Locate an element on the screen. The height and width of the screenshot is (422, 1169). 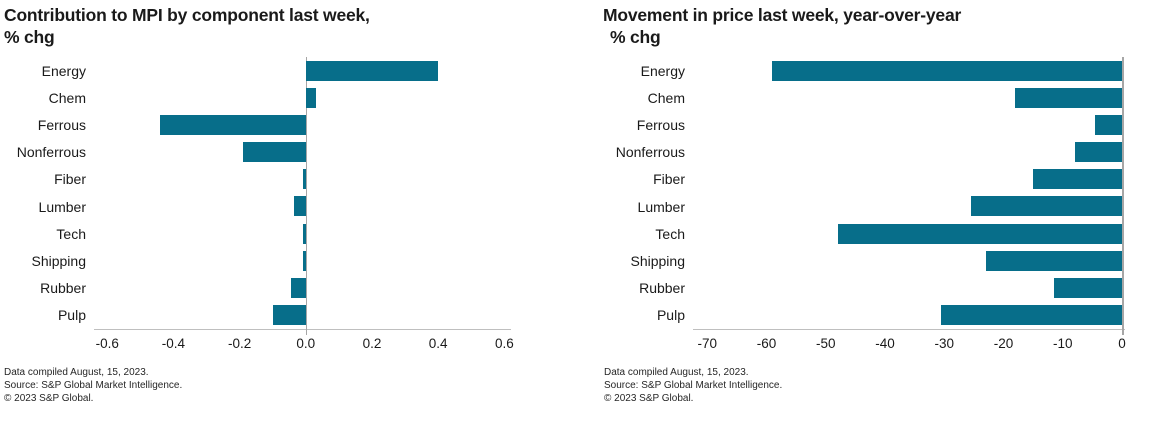
x-axis-tick-label: -10 is located at coordinates (1063, 343).